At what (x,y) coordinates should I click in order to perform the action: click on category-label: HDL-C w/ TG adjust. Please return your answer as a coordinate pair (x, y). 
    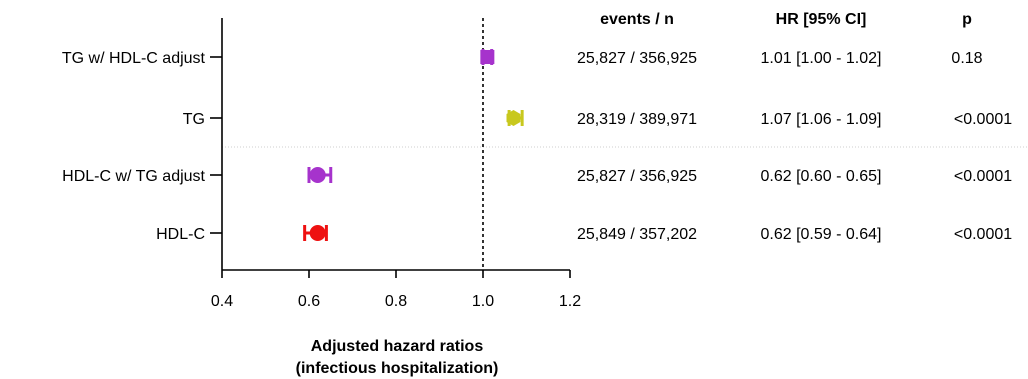
    Looking at the image, I should click on (133, 176).